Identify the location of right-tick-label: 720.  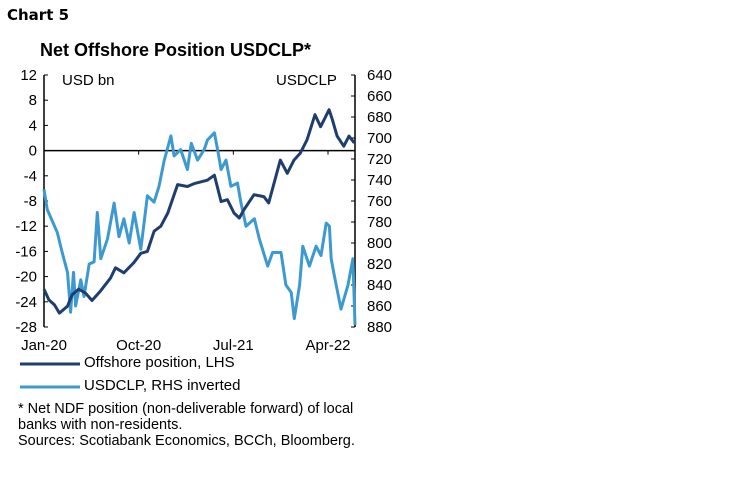
(379, 159).